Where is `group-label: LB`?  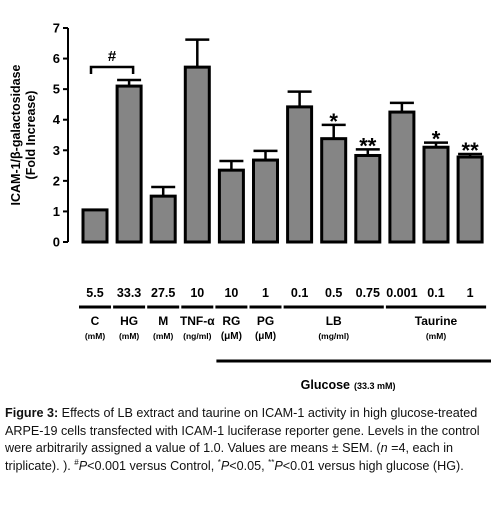
group-label: LB is located at coordinates (334, 321).